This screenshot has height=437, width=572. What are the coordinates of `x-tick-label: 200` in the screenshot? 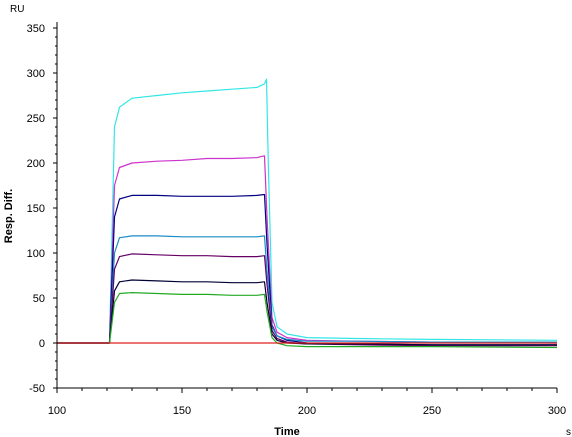 It's located at (307, 411).